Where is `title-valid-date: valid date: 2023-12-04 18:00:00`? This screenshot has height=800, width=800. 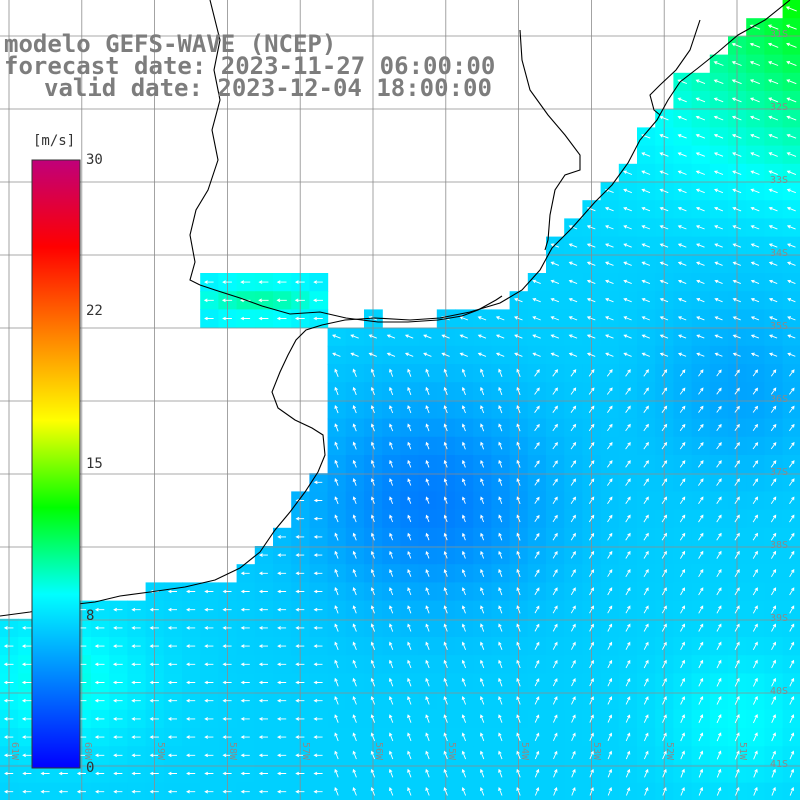 title-valid-date: valid date: 2023-12-04 18:00:00 is located at coordinates (268, 88).